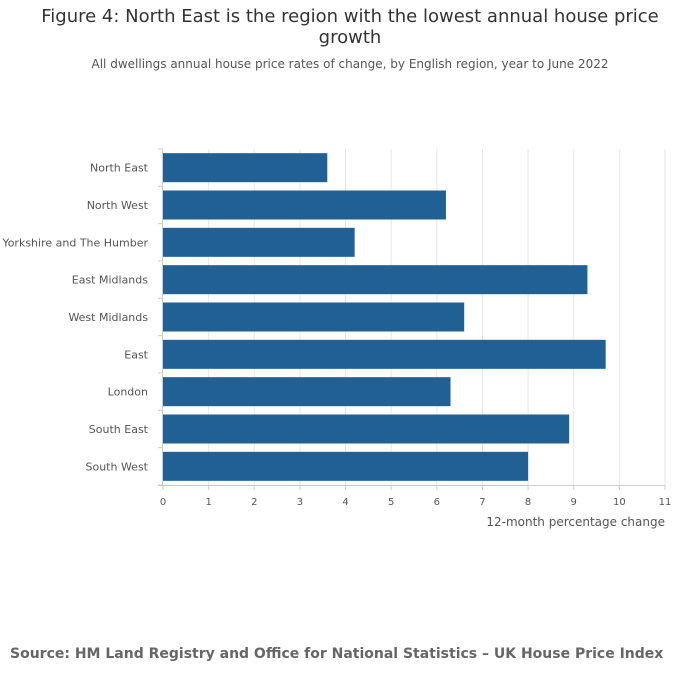  I want to click on bar-yorkshire-and-the-humber, so click(259, 242).